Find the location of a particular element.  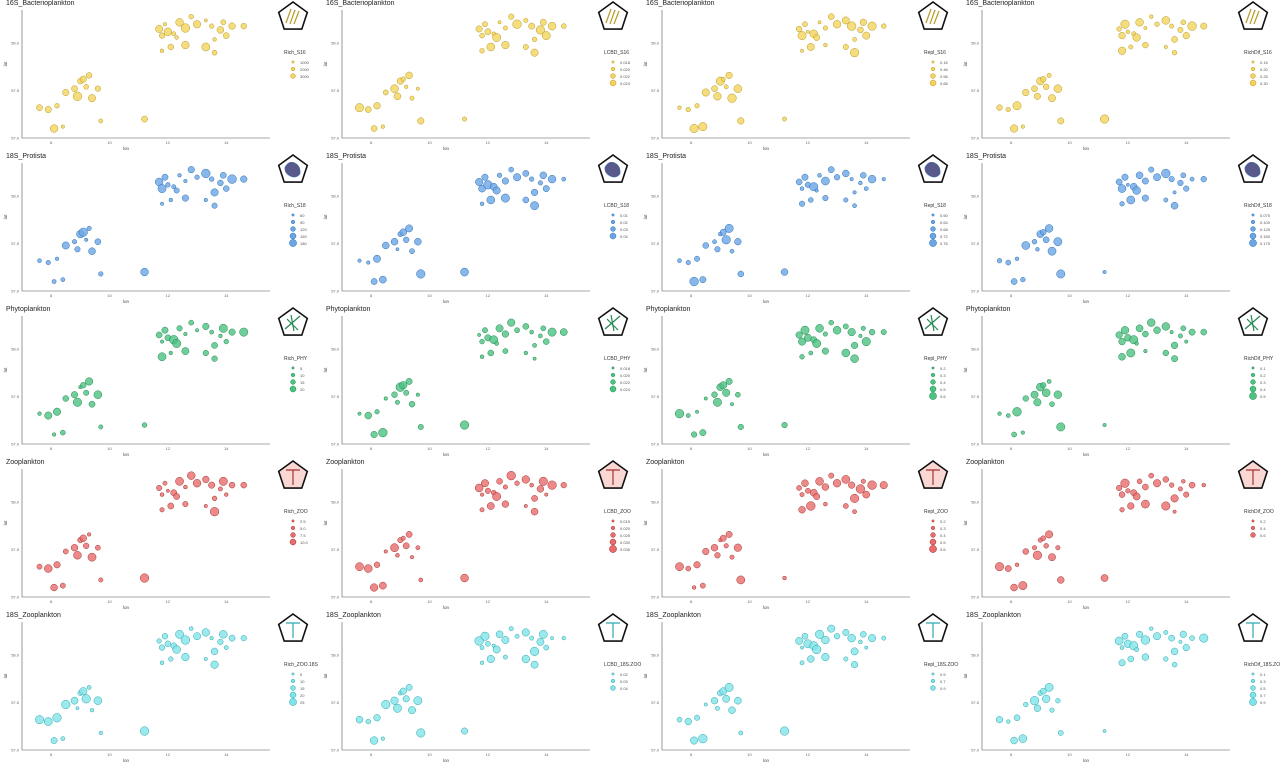

y-tick-label: 58.0 is located at coordinates (15, 502).